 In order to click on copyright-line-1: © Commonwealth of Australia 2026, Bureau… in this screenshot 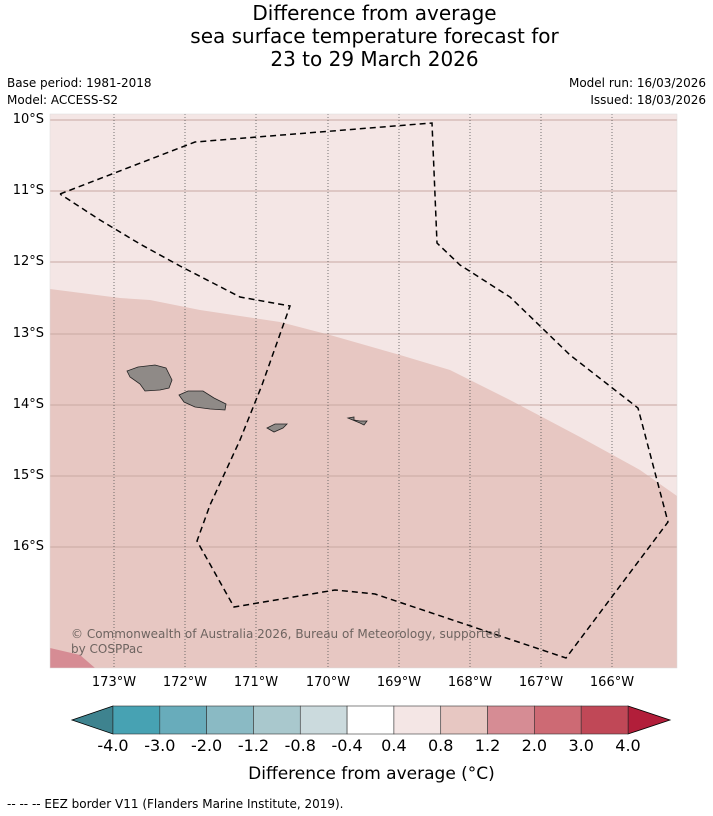, I will do `click(286, 634)`.